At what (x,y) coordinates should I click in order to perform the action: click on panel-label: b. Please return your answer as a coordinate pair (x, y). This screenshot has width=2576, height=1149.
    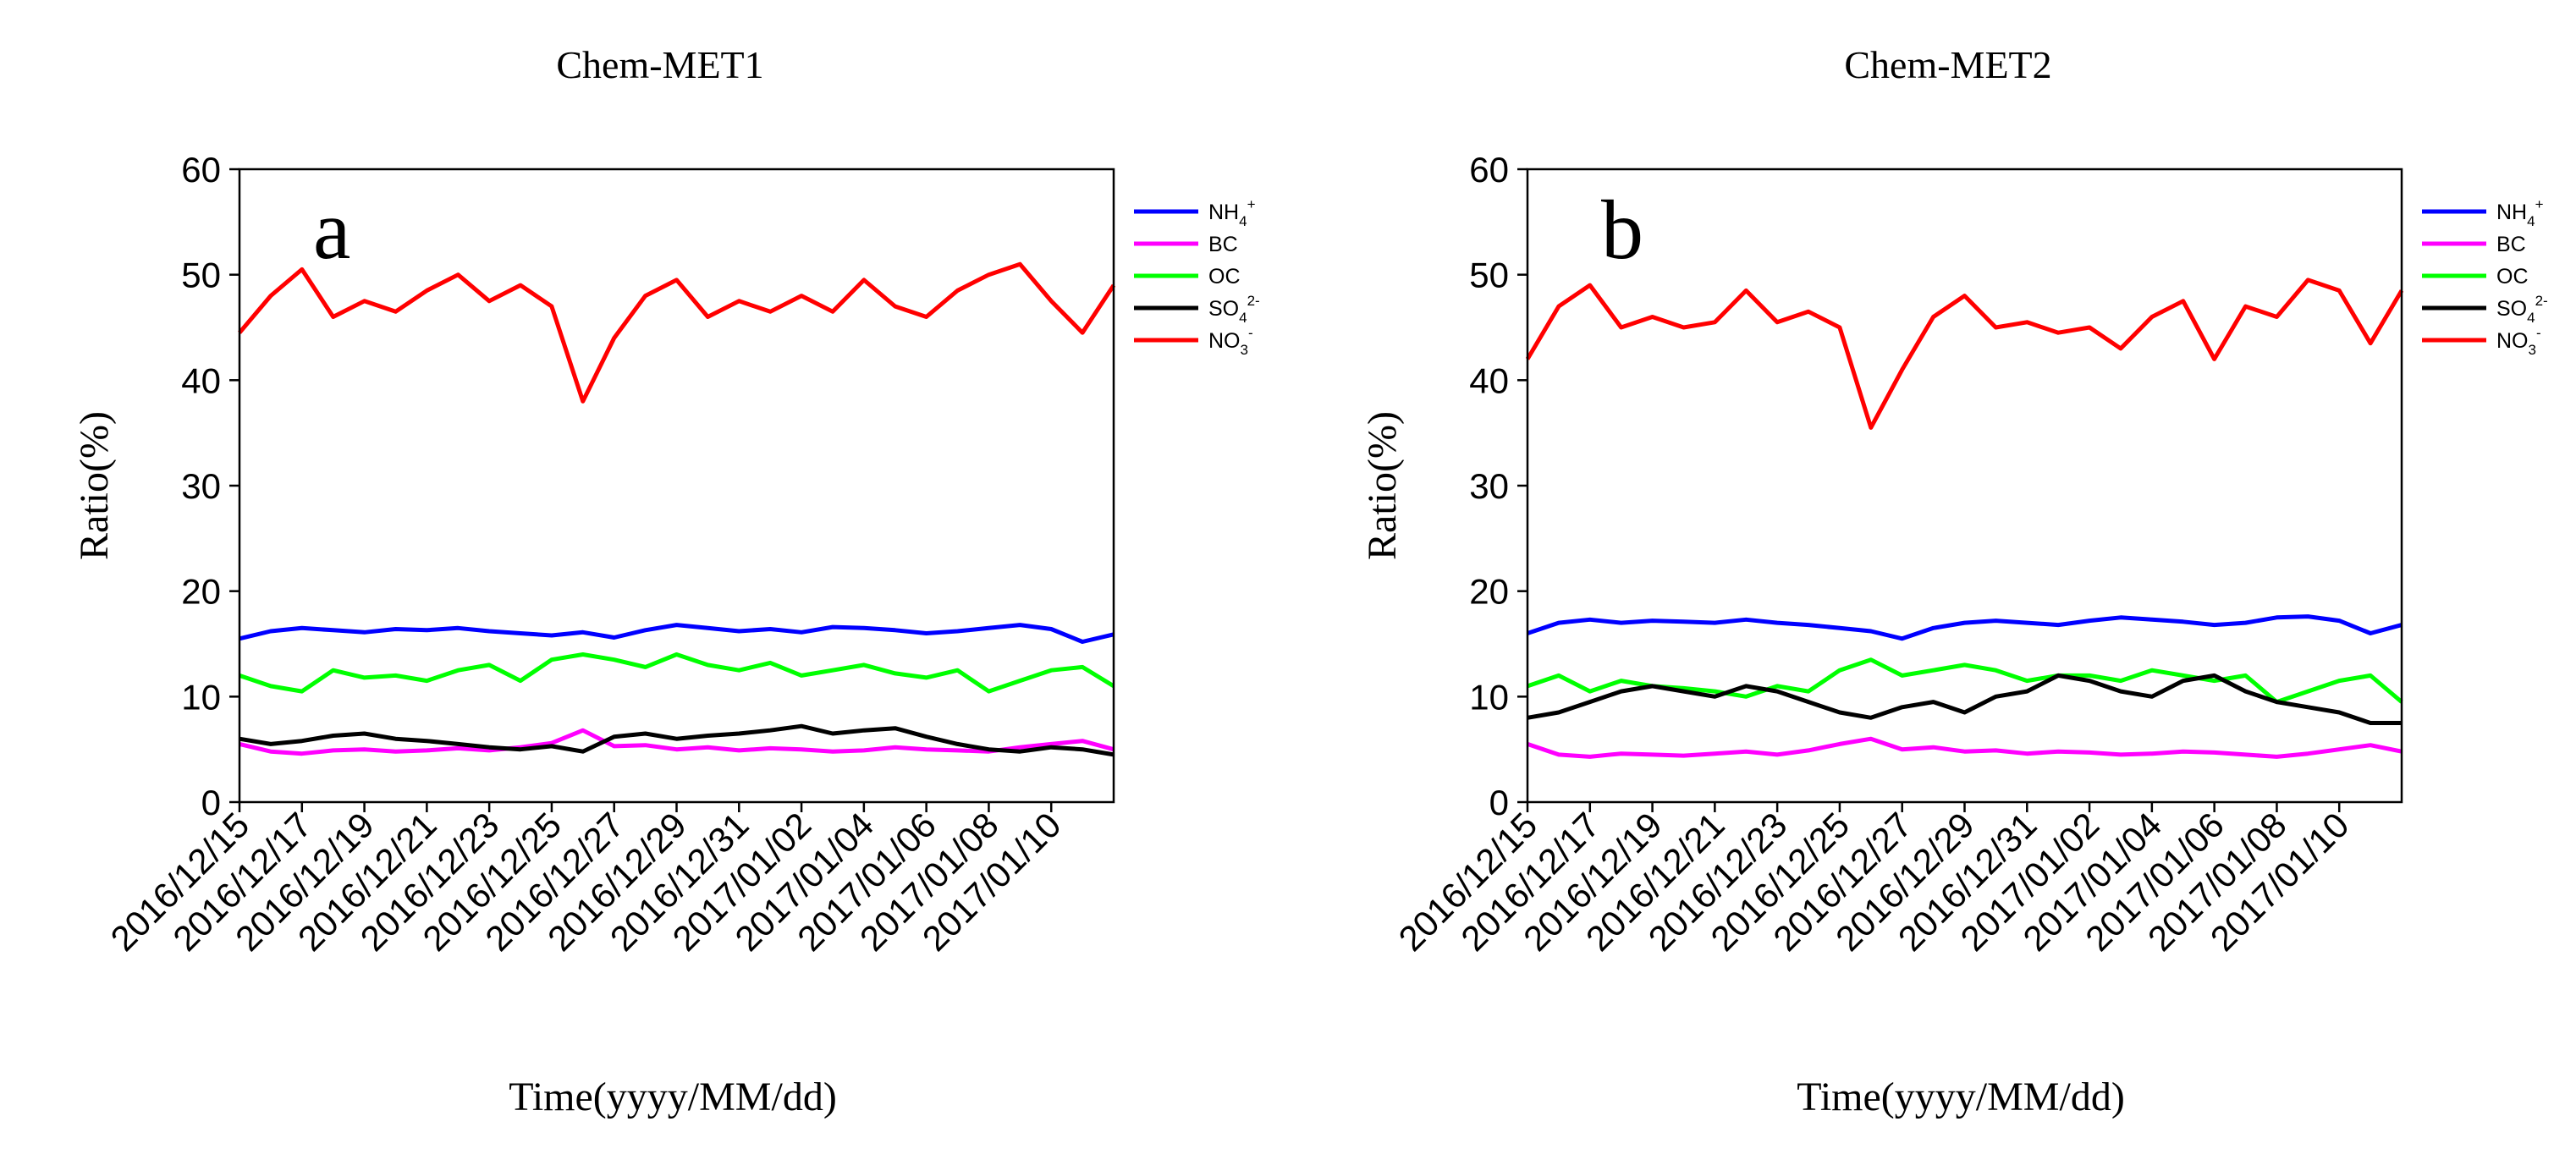
    Looking at the image, I should click on (1622, 230).